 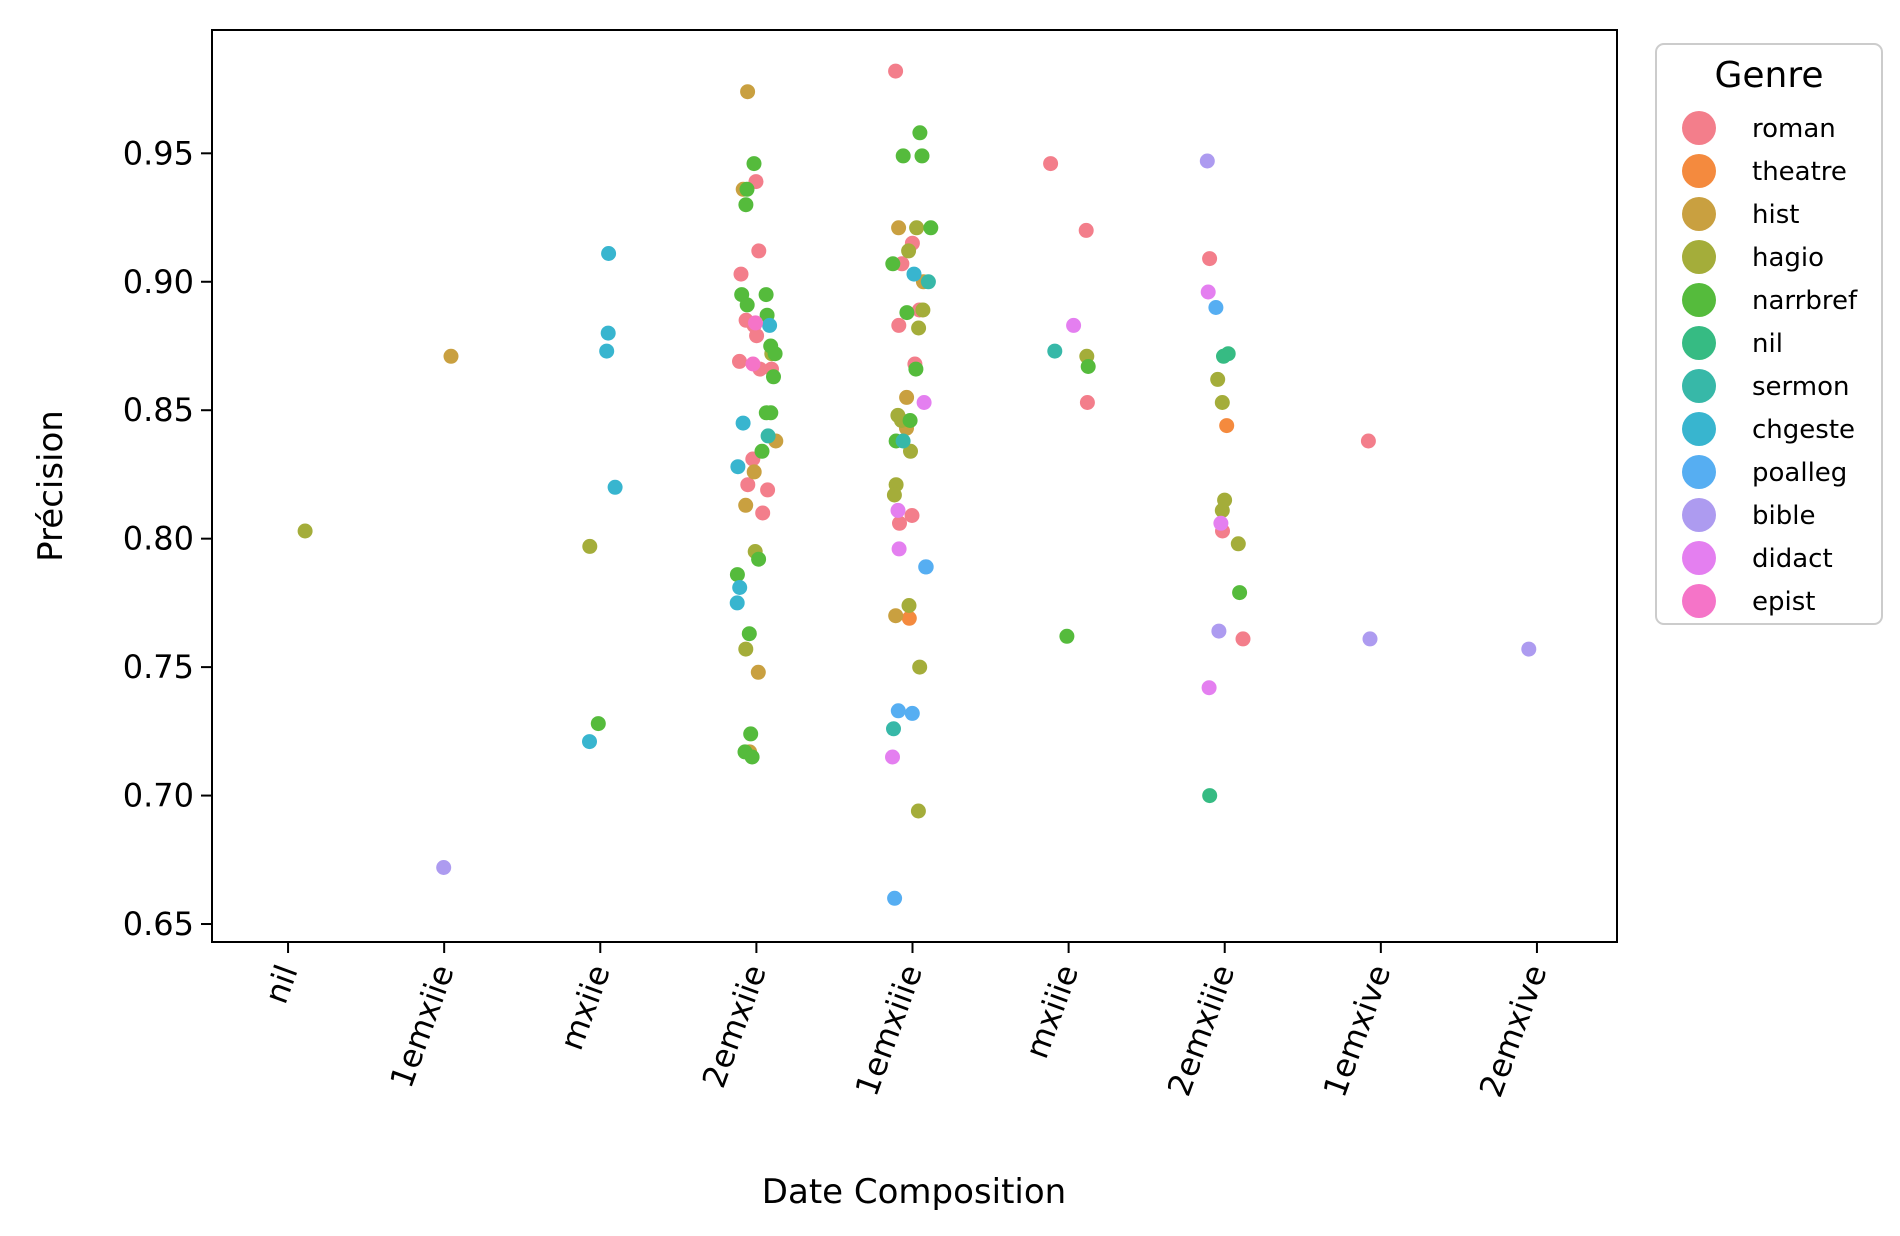 What do you see at coordinates (158, 924) in the screenshot?
I see `y-tick-label: 0.65` at bounding box center [158, 924].